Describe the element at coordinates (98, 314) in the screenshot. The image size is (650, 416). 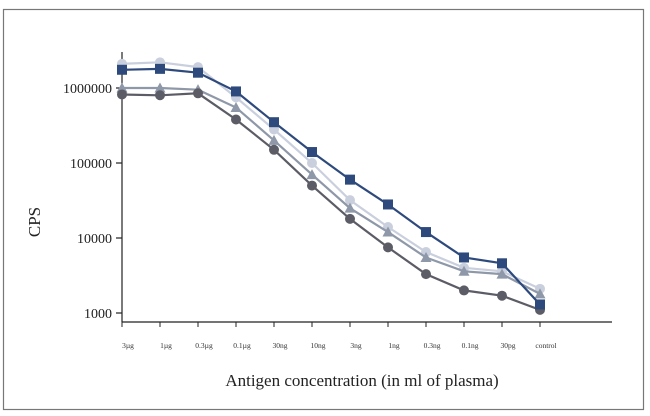
I see `y-tick-label: 1000` at that location.